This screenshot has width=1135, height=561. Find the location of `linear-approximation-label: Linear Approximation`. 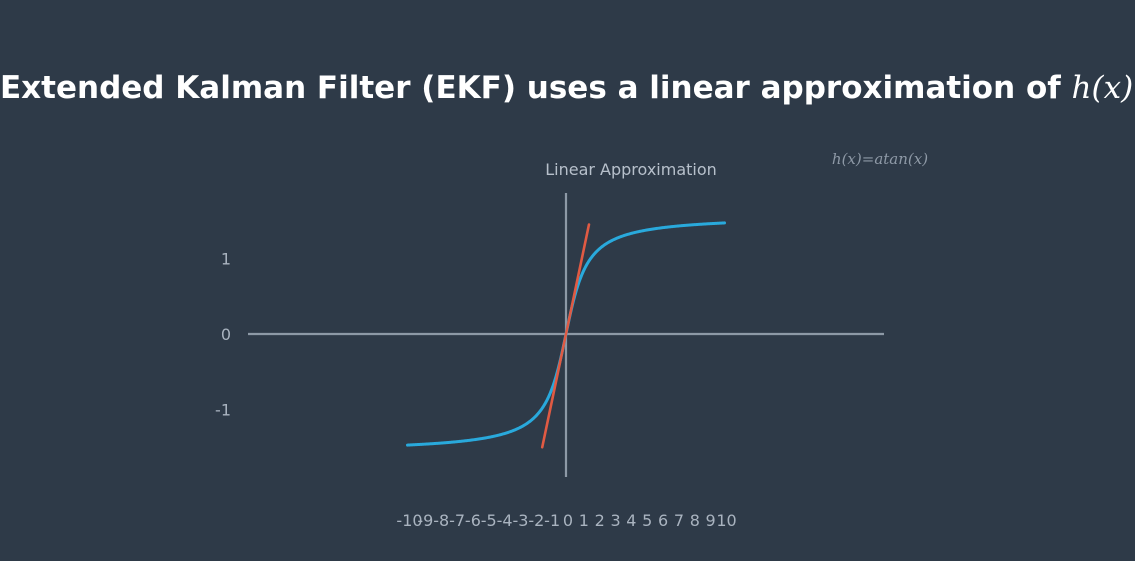

linear-approximation-label: Linear Approximation is located at coordinates (631, 169).